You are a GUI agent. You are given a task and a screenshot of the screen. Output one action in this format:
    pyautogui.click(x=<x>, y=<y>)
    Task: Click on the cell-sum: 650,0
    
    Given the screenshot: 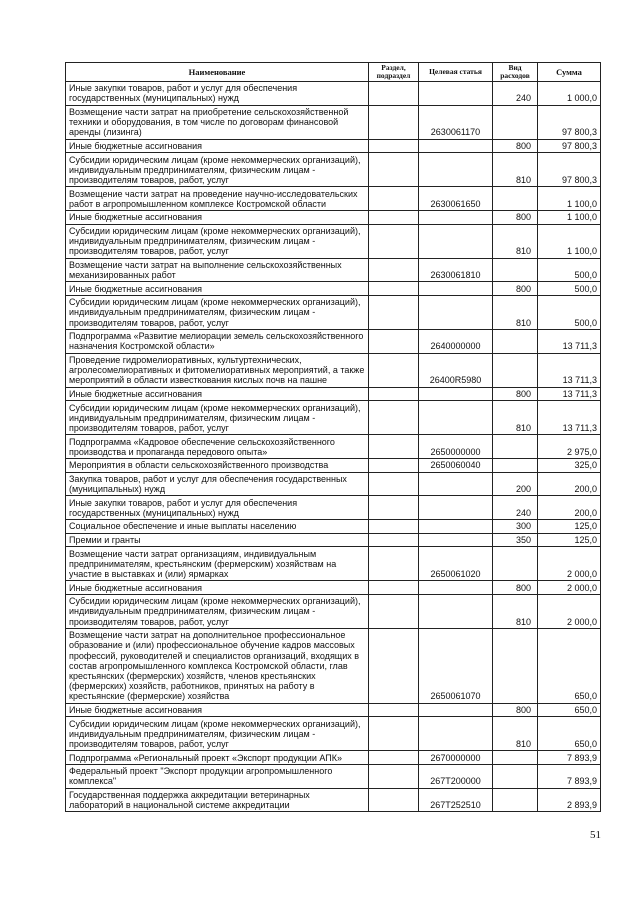 What is the action you would take?
    pyautogui.click(x=569, y=734)
    